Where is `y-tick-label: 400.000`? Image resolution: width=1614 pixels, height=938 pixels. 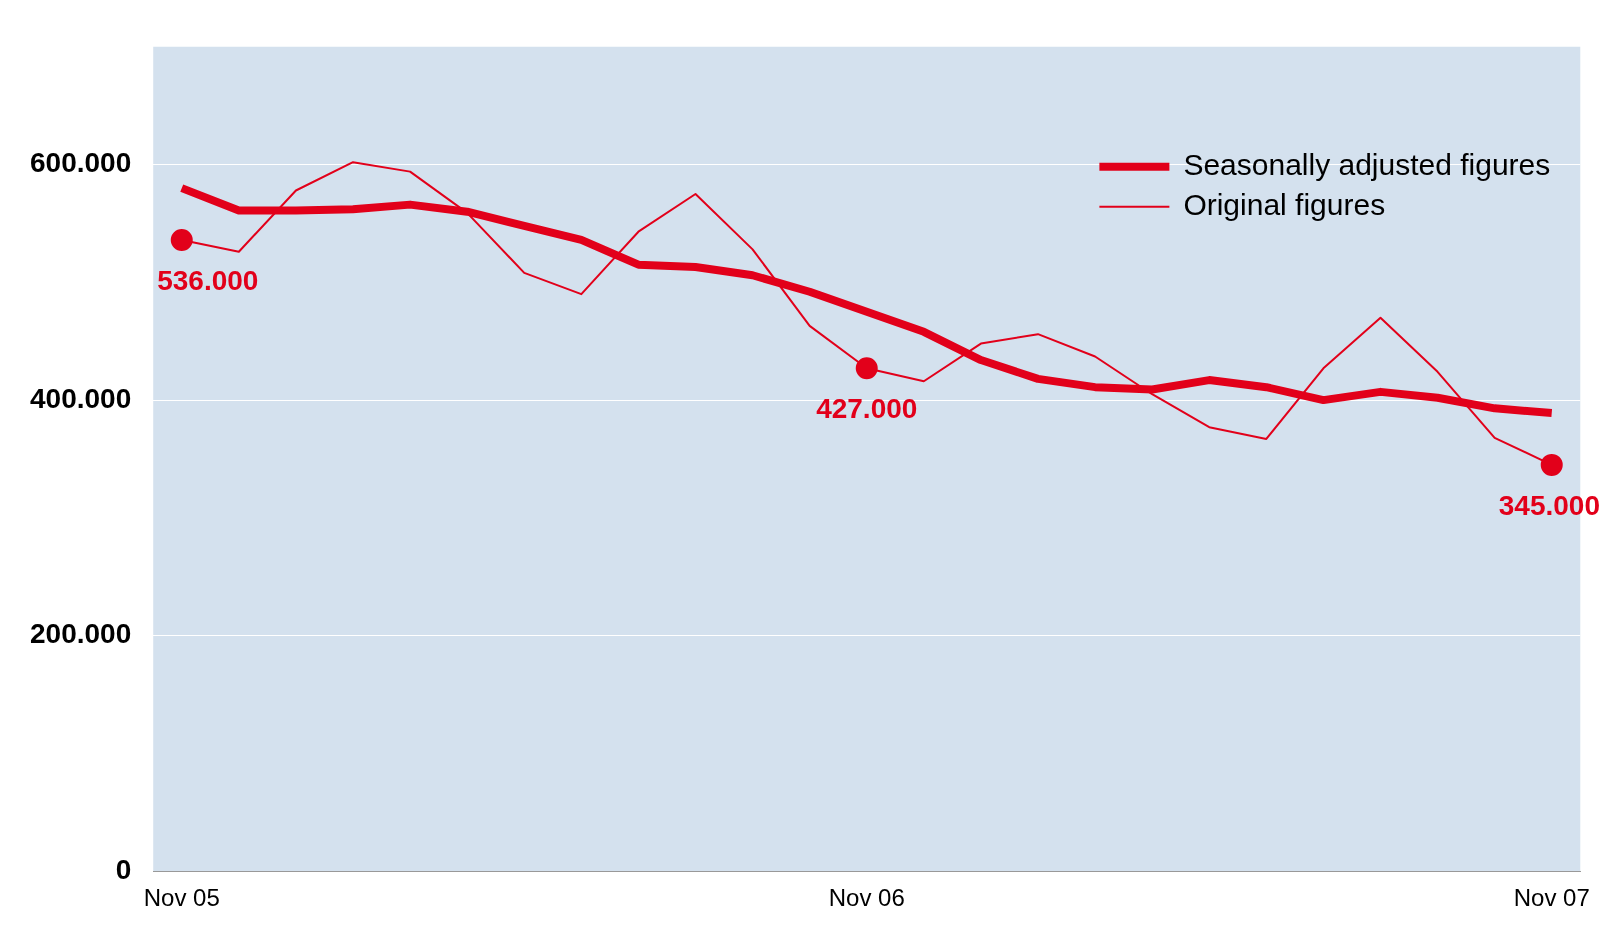 y-tick-label: 400.000 is located at coordinates (80, 398).